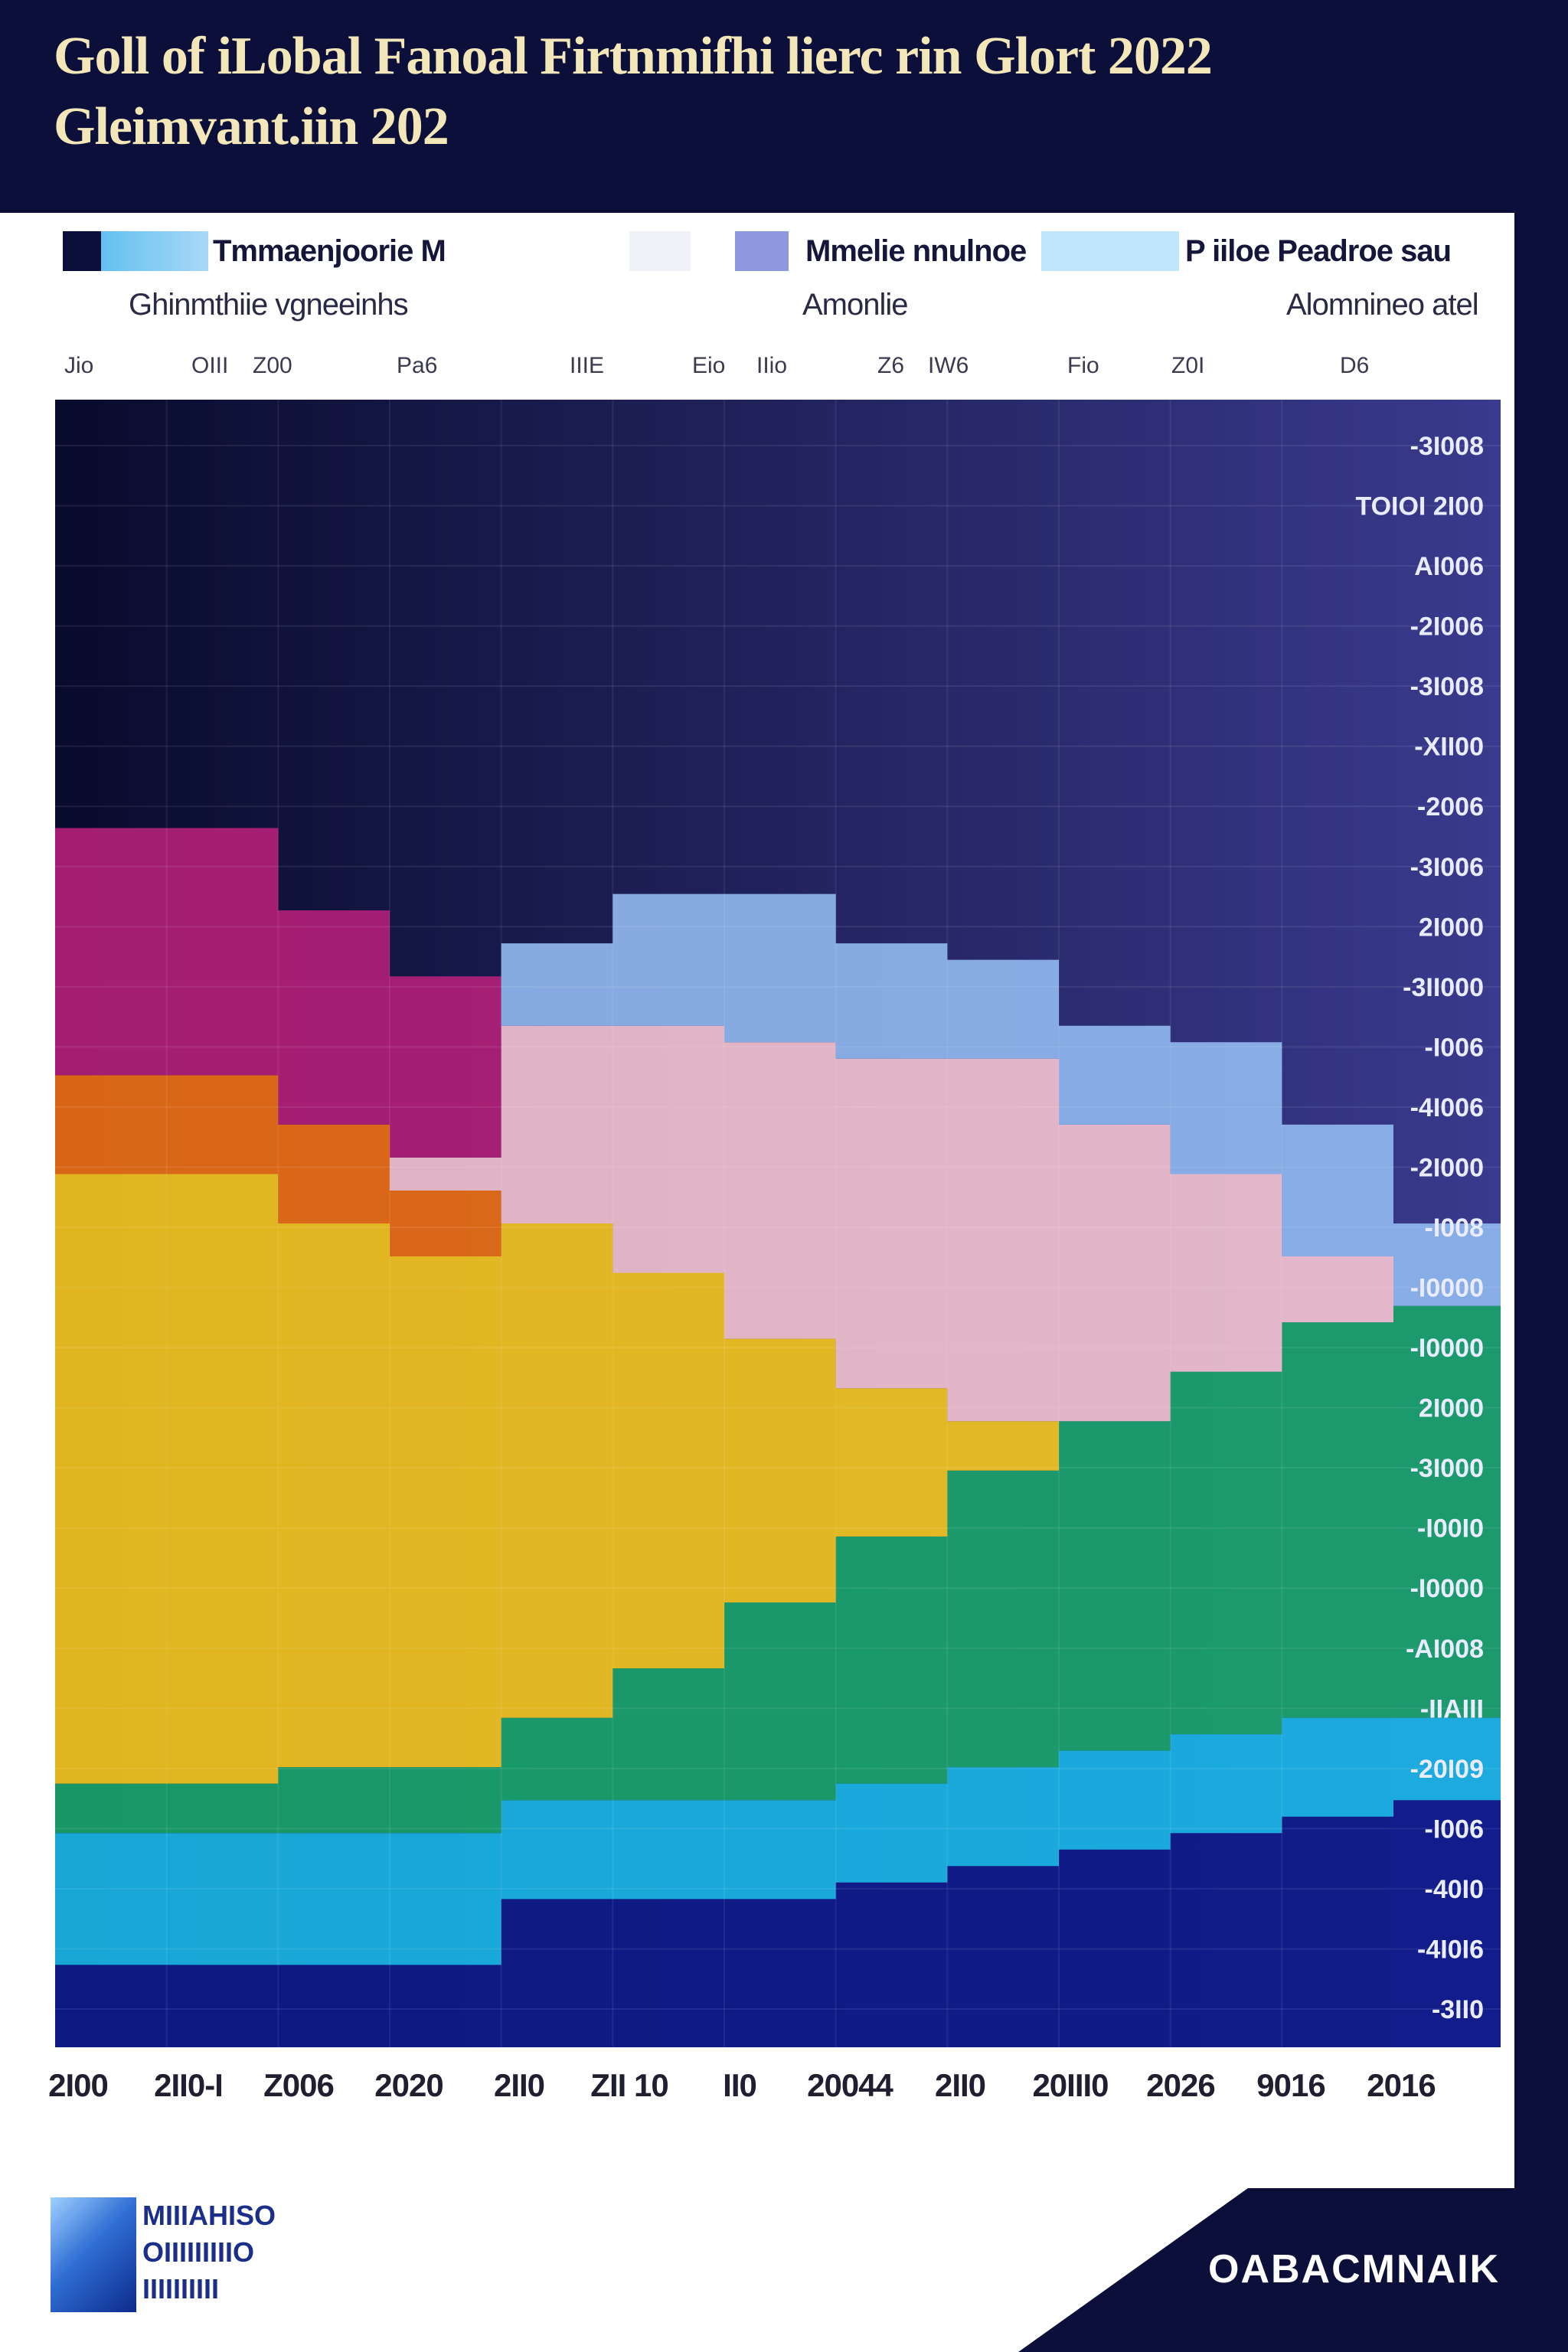 Image resolution: width=1568 pixels, height=2352 pixels. What do you see at coordinates (1382, 305) in the screenshot?
I see `legend-sub-3: Alomnineo atel` at bounding box center [1382, 305].